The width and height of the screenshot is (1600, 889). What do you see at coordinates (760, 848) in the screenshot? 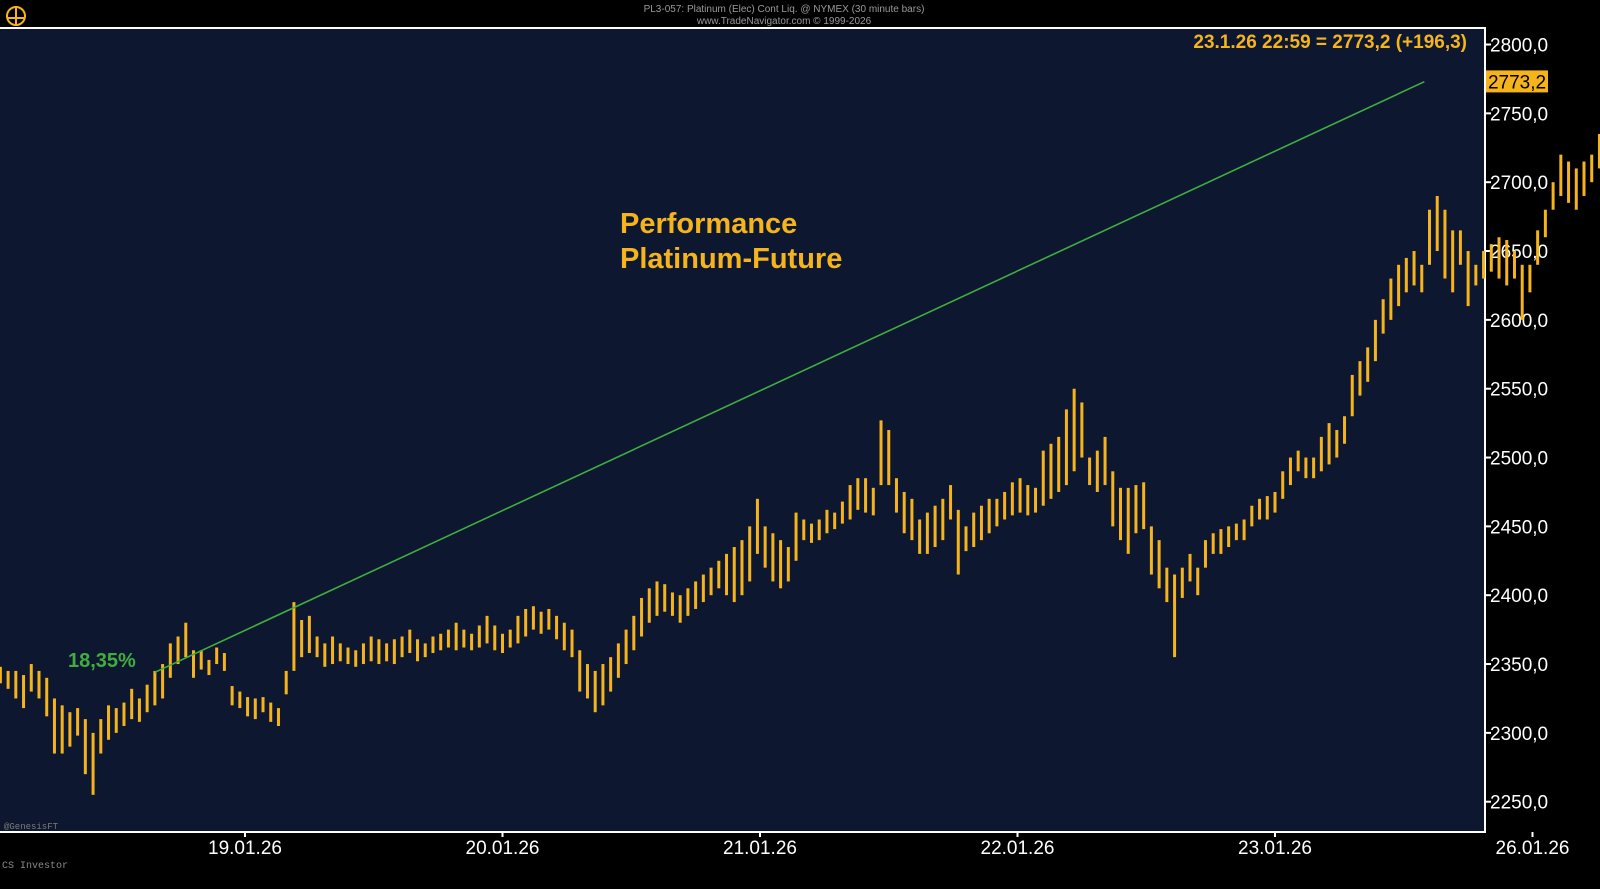
I see `x-tick-label: 21.01.26` at bounding box center [760, 848].